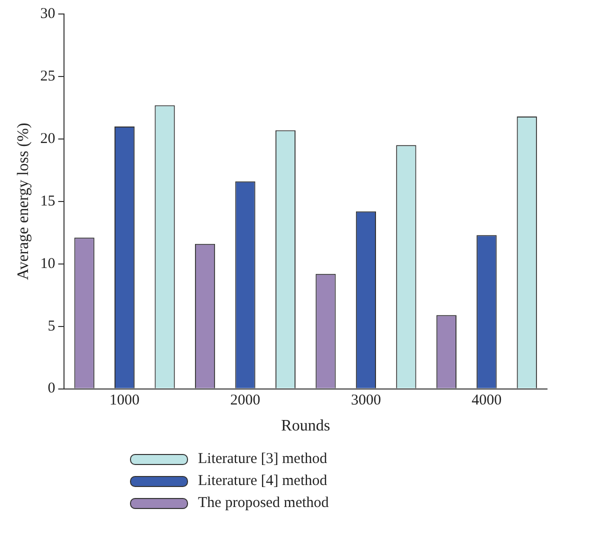 The height and width of the screenshot is (552, 607). I want to click on y-tick-label: 5, so click(52, 326).